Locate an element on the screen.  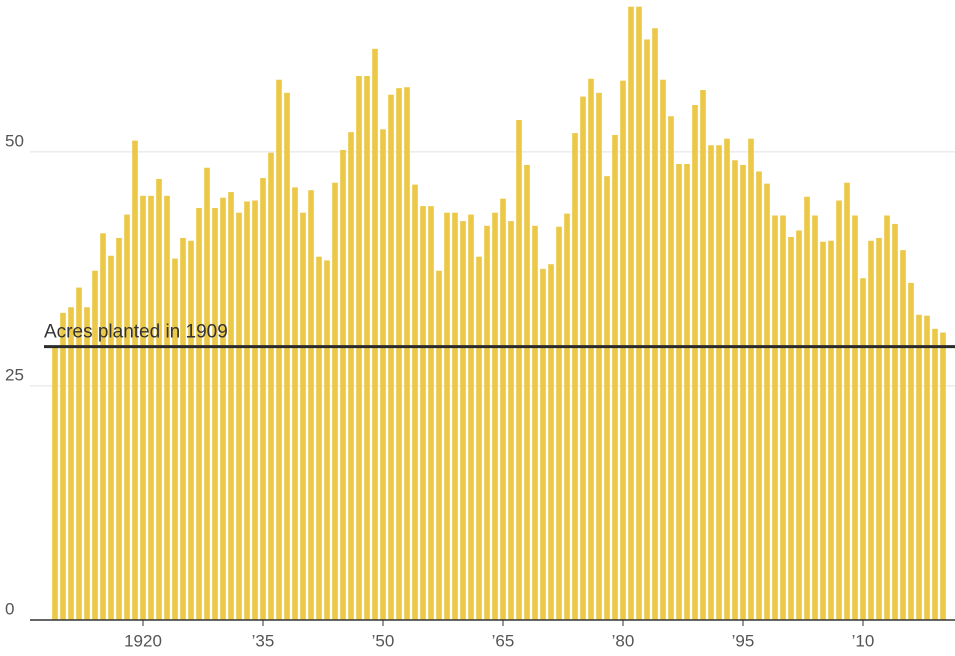
x-tick-label: ’50 is located at coordinates (383, 640).